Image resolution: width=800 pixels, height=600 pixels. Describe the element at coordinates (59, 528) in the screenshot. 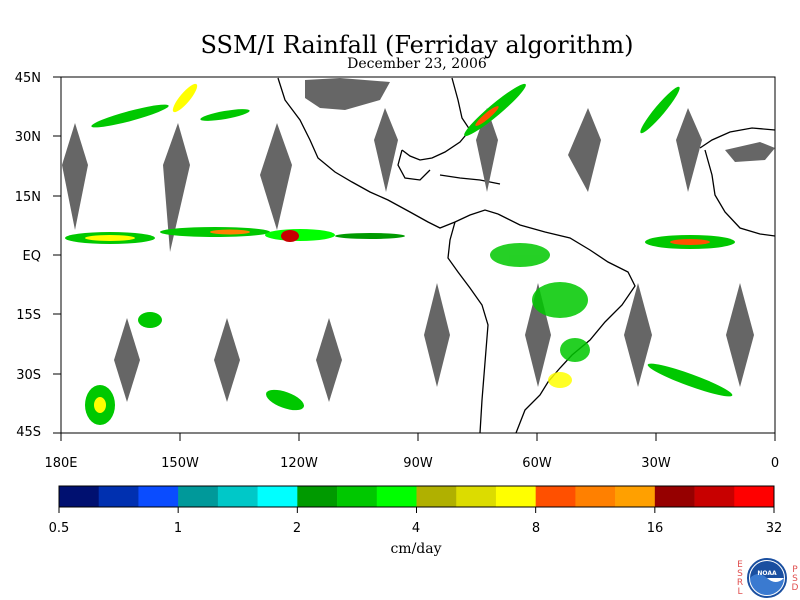

I see `colorbar-tick-label: 0.5` at that location.